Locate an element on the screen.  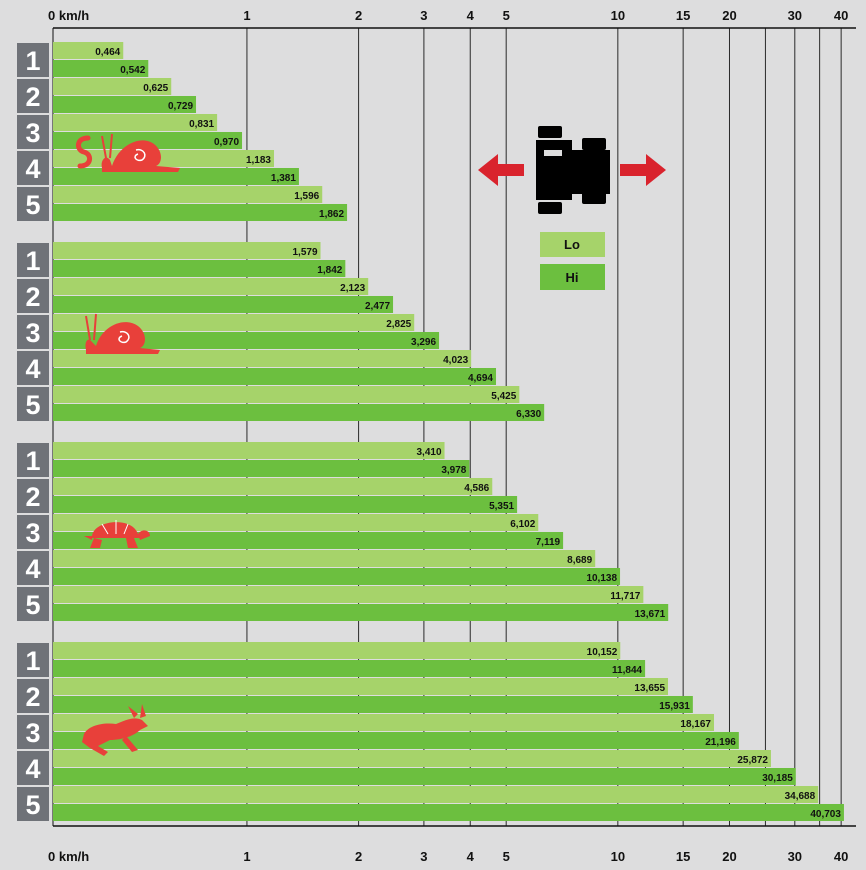
snail-body is located at coordinates (140, 156).